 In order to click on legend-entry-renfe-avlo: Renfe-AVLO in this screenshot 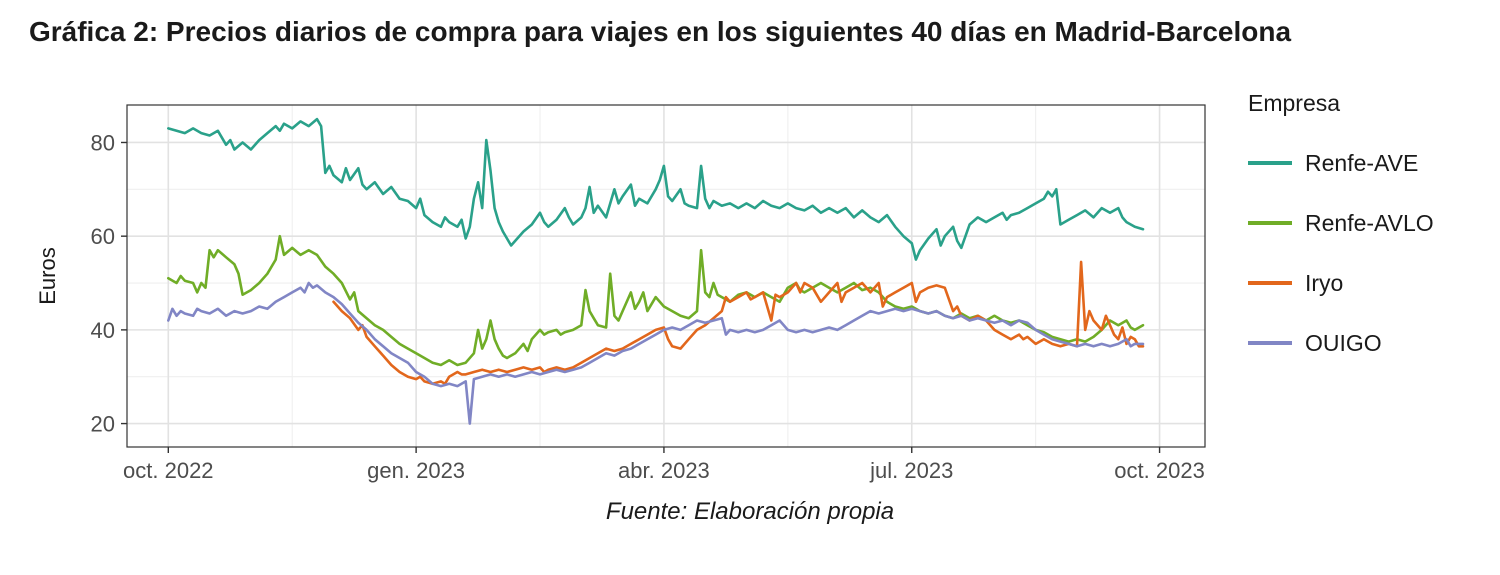, I will do `click(1368, 223)`.